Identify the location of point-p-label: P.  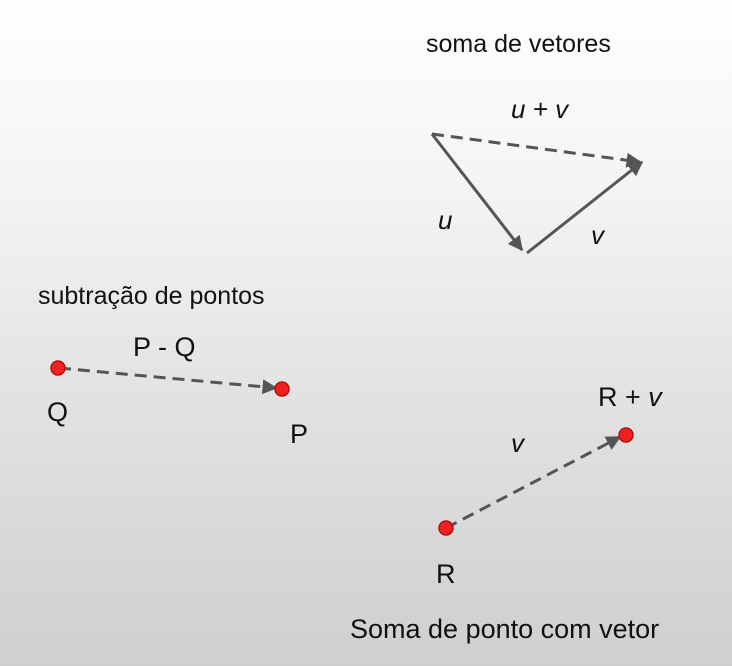
(299, 434).